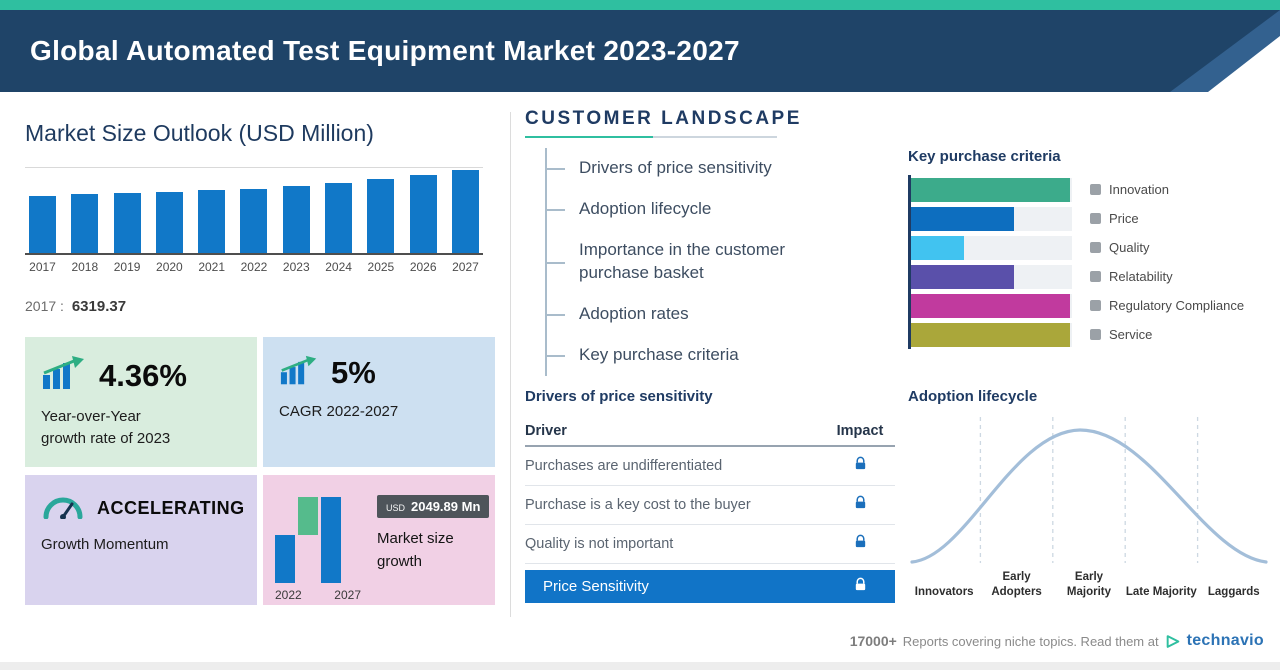 The height and width of the screenshot is (670, 1280). What do you see at coordinates (1139, 189) in the screenshot?
I see `legend-label: Innovation` at bounding box center [1139, 189].